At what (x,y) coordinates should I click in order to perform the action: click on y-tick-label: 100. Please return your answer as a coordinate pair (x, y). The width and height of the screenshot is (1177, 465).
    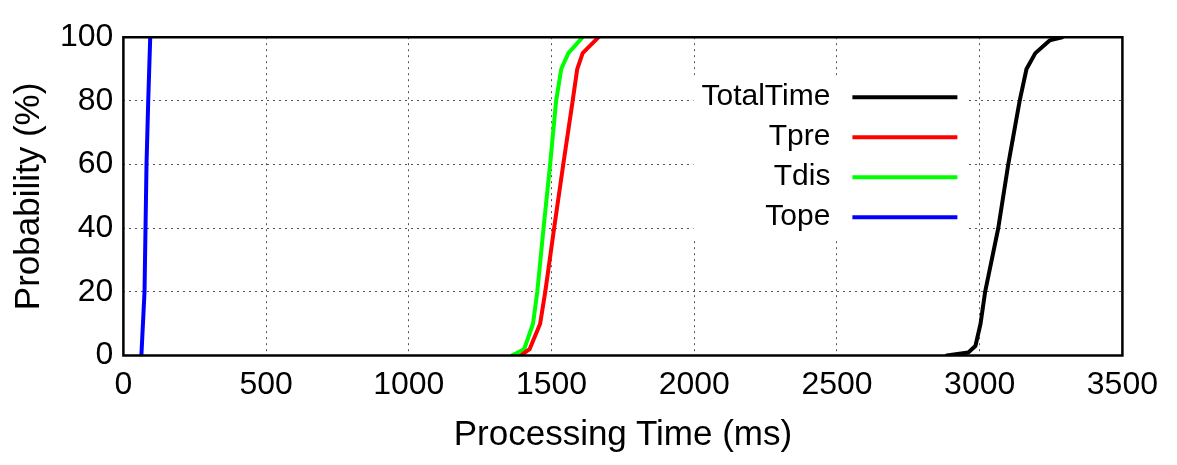
    Looking at the image, I should click on (87, 35).